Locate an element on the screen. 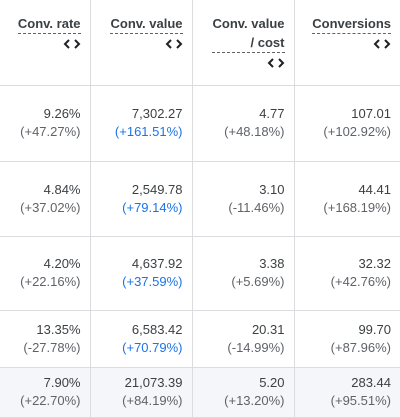 The image size is (400, 418). data-cell: 4,637.92 (+37.59%) is located at coordinates (141, 273).